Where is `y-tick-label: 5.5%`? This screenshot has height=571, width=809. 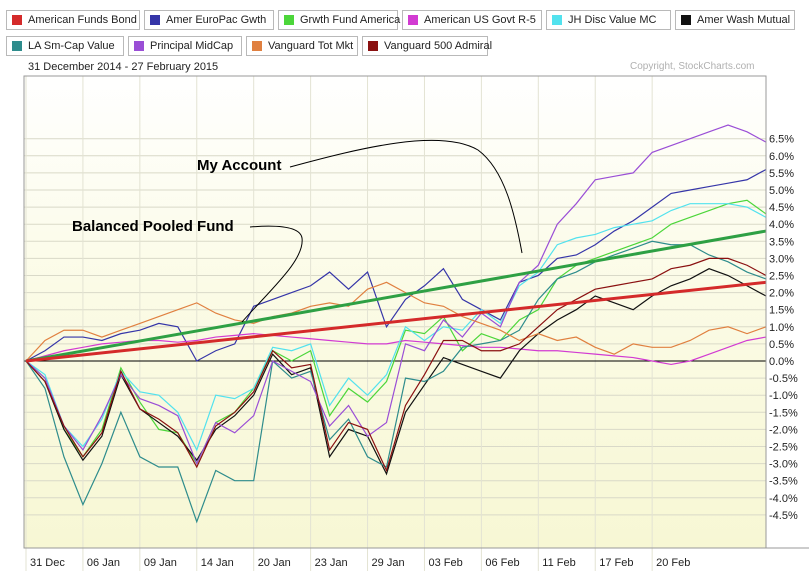 y-tick-label: 5.5% is located at coordinates (781, 174).